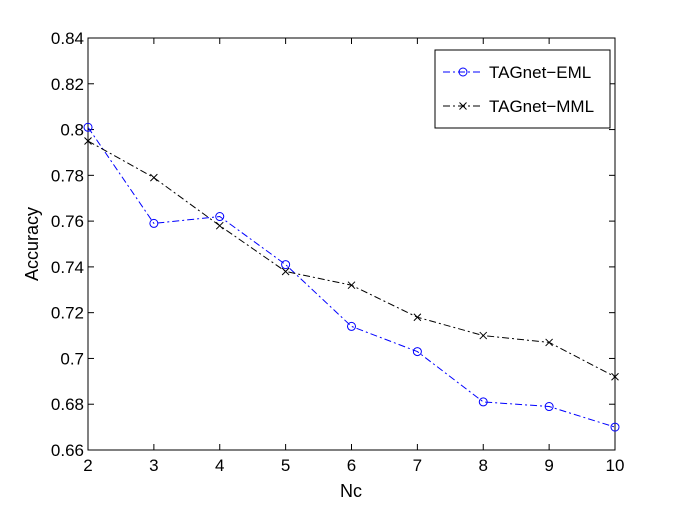  What do you see at coordinates (541, 106) in the screenshot?
I see `legend-label: TAGnet−MML` at bounding box center [541, 106].